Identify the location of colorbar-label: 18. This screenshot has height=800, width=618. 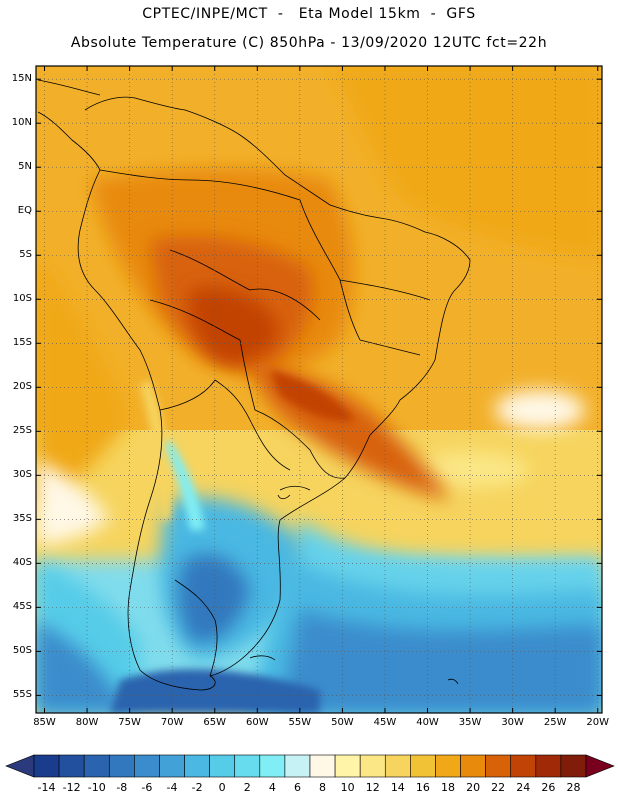
(448, 787).